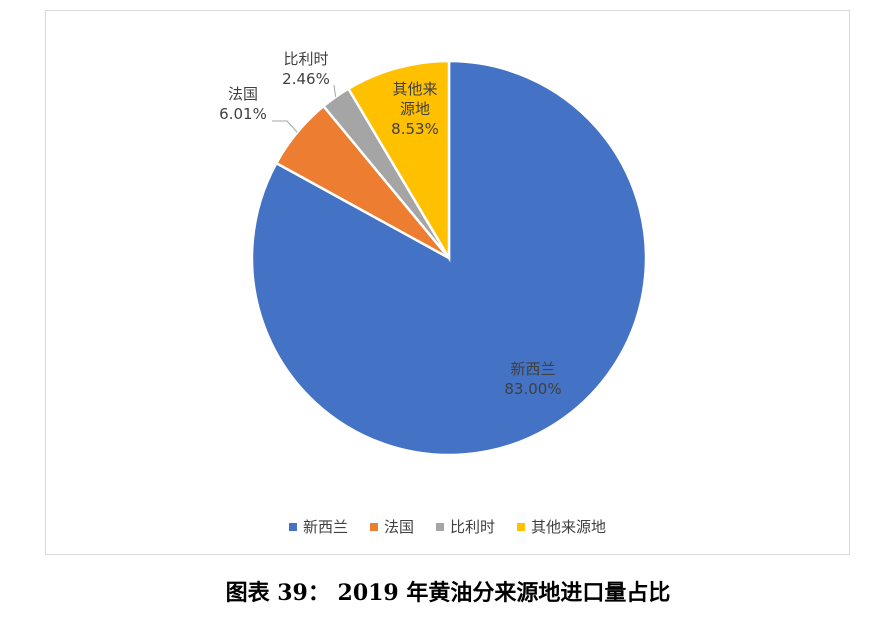 The image size is (896, 617). What do you see at coordinates (473, 527) in the screenshot?
I see `legend-label: 比利时` at bounding box center [473, 527].